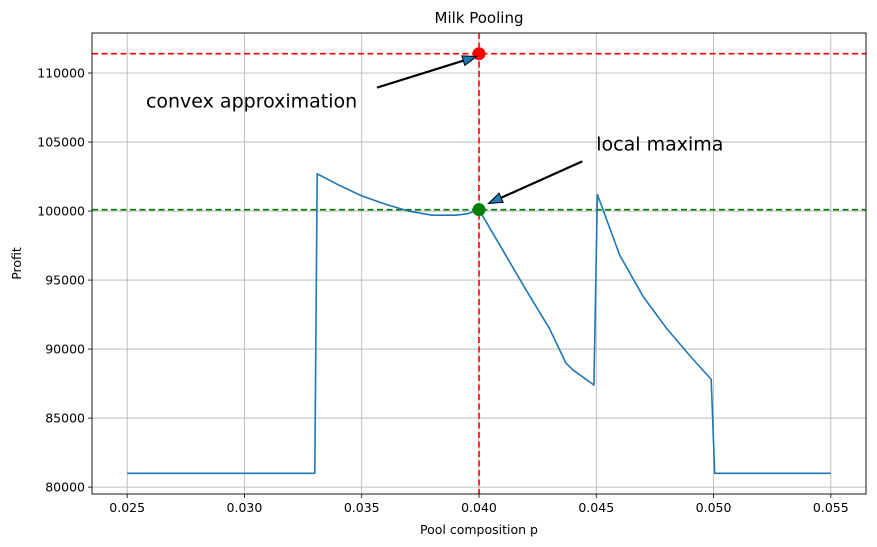  Describe the element at coordinates (127, 507) in the screenshot. I see `x-tick-label: 0.025` at that location.